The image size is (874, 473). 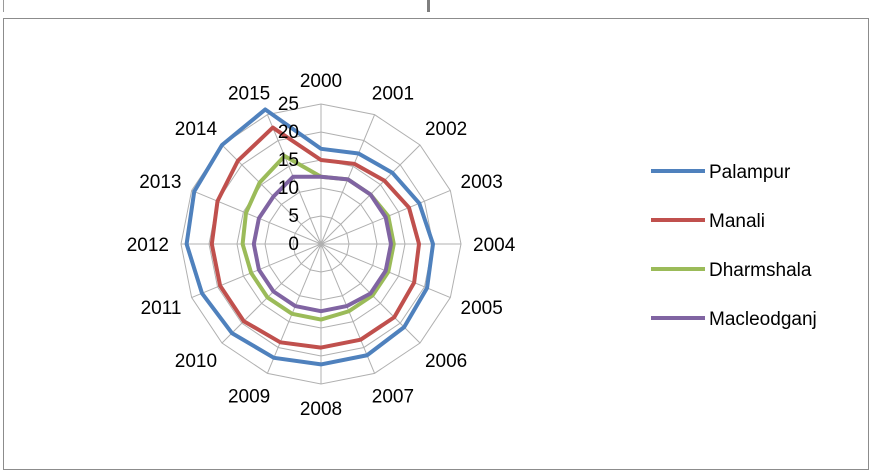 I want to click on radial-tick-label: 10, so click(x=288, y=188).